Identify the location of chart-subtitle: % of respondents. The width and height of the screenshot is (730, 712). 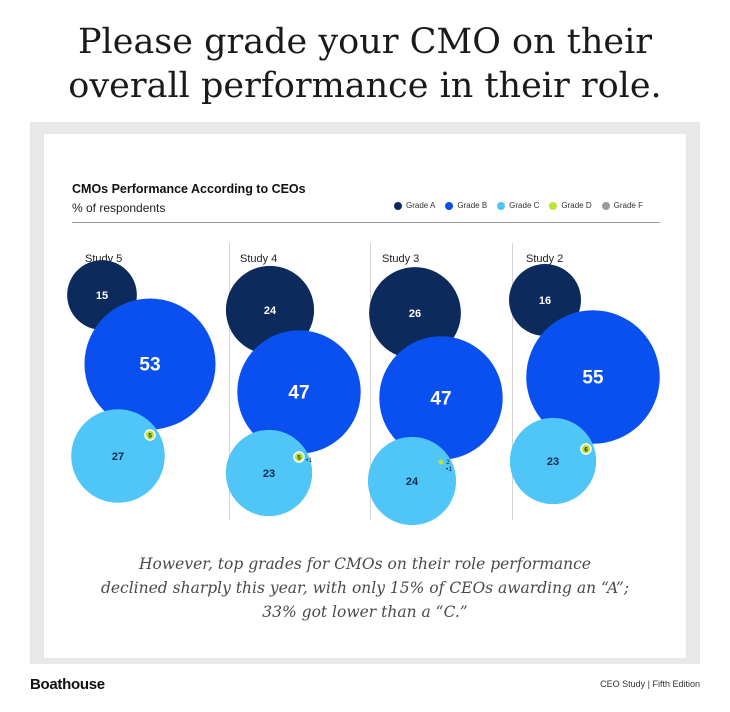
(119, 208).